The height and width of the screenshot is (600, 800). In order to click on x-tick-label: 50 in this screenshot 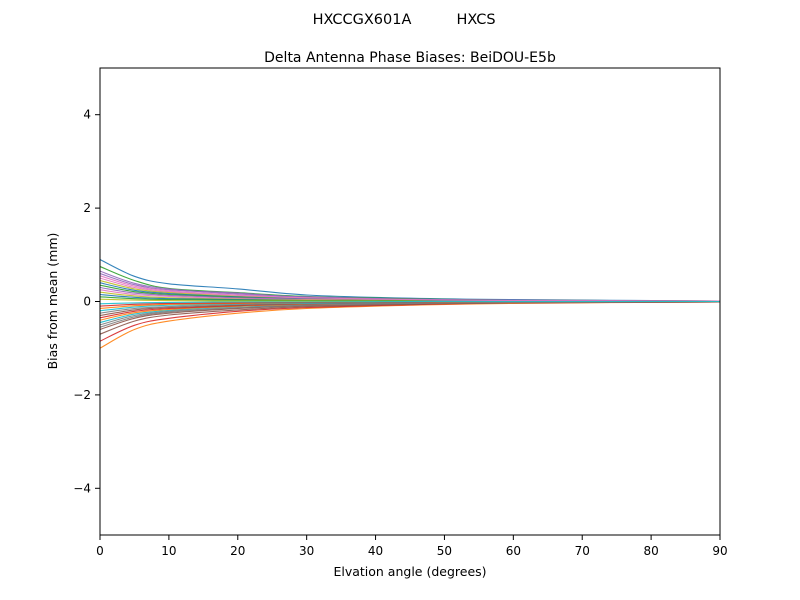, I will do `click(444, 551)`.